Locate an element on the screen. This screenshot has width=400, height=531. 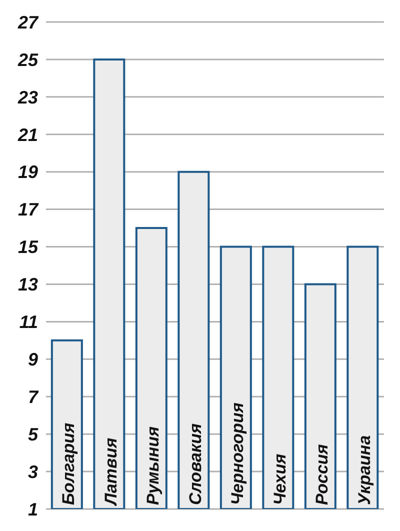
y-tick-label: 13 is located at coordinates (28, 284).